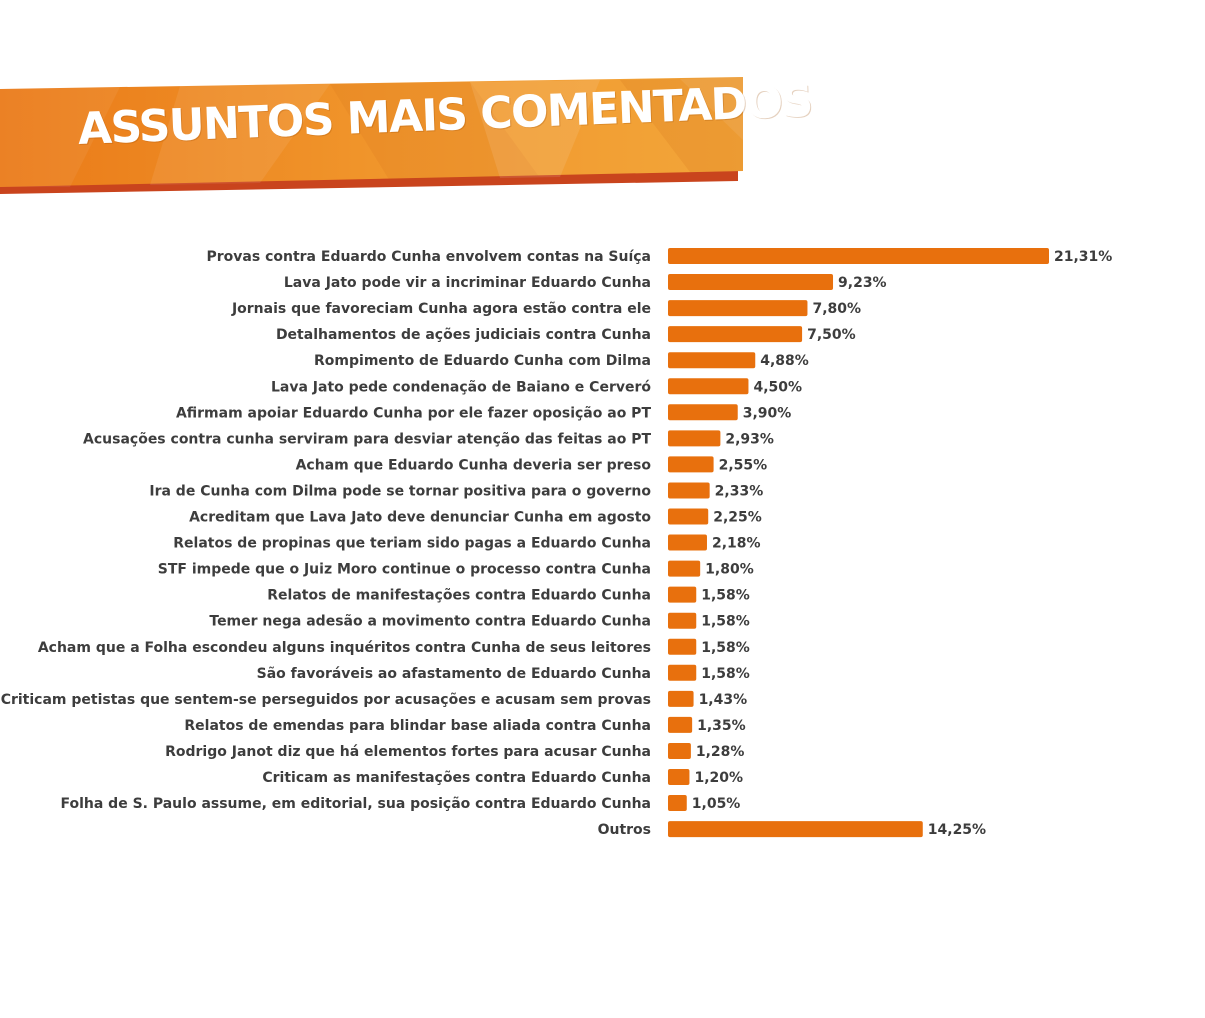 This screenshot has width=1205, height=1018. Describe the element at coordinates (777, 387) in the screenshot. I see `value-label: 4,50%` at that location.